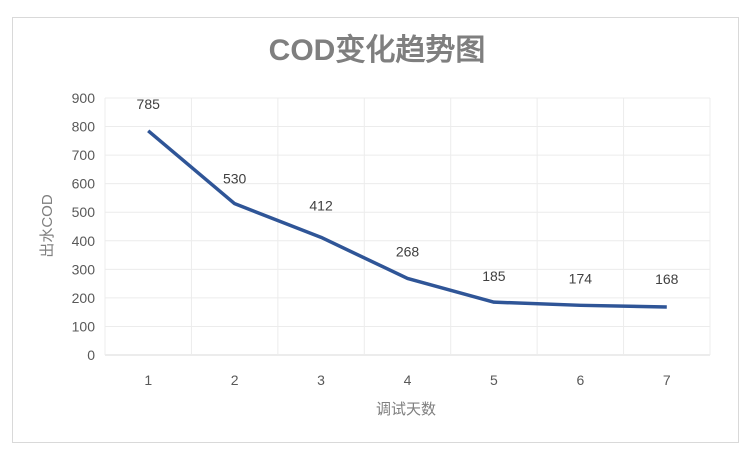 The height and width of the screenshot is (460, 754). What do you see at coordinates (91, 355) in the screenshot?
I see `y-tick-label: 0` at bounding box center [91, 355].